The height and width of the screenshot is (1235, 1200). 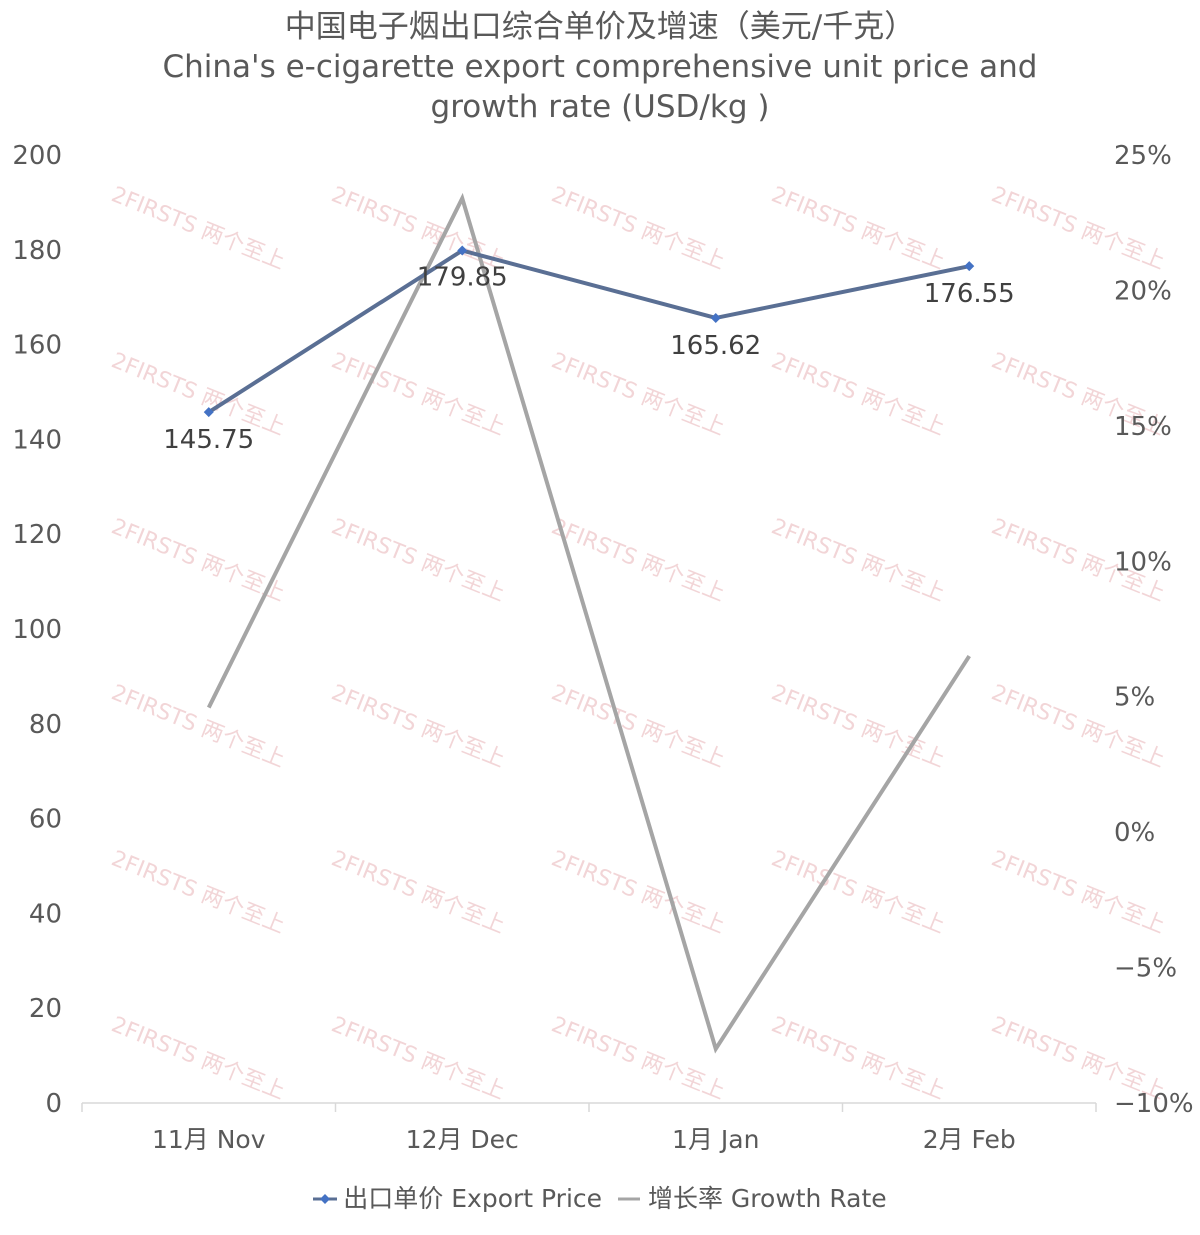 What do you see at coordinates (1134, 833) in the screenshot?
I see `y-right-tick-label: 0%` at bounding box center [1134, 833].